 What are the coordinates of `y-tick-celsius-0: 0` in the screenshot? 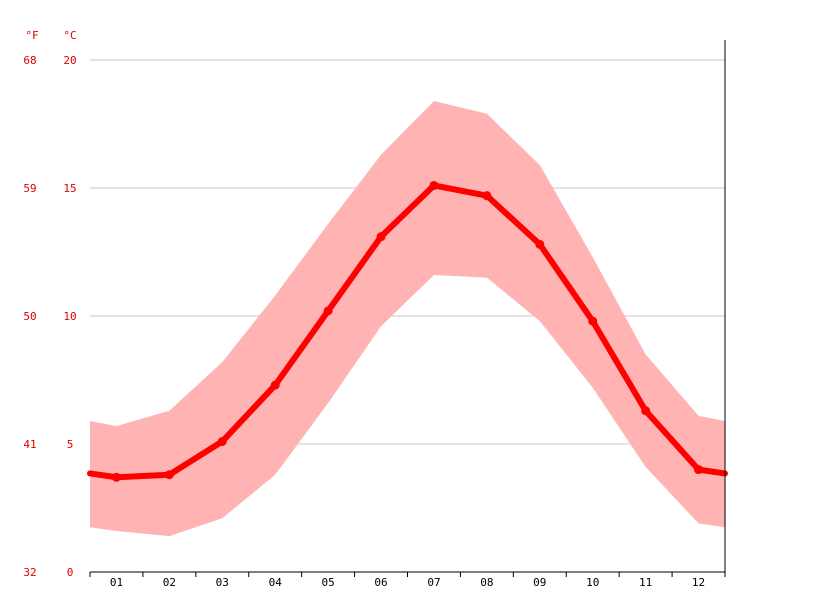 It's located at (70, 572).